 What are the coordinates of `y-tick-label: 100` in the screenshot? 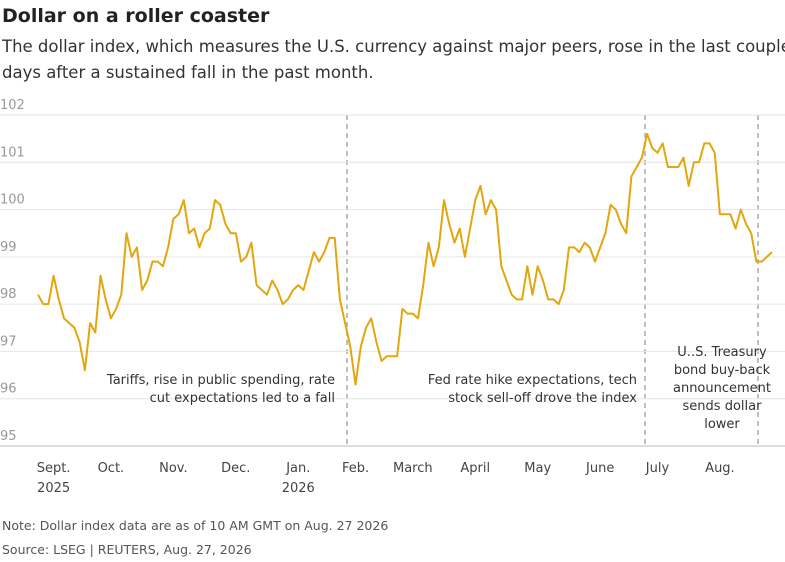 It's located at (12, 200).